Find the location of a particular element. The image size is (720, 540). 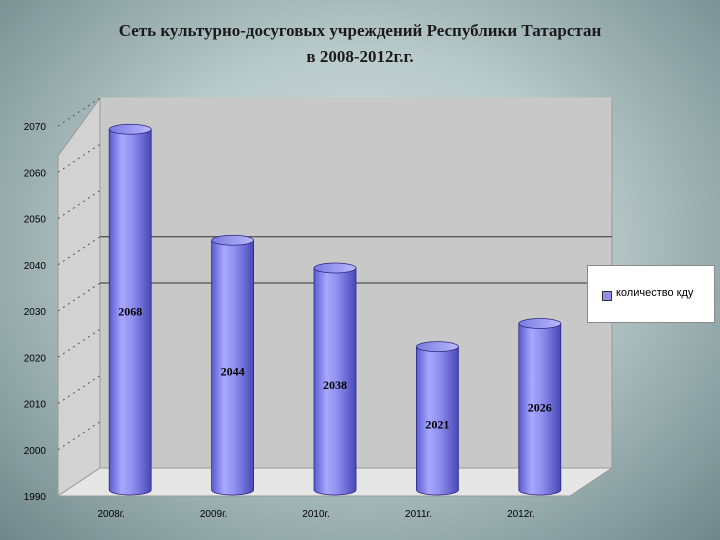

y-tick-label: 1990 is located at coordinates (35, 497).